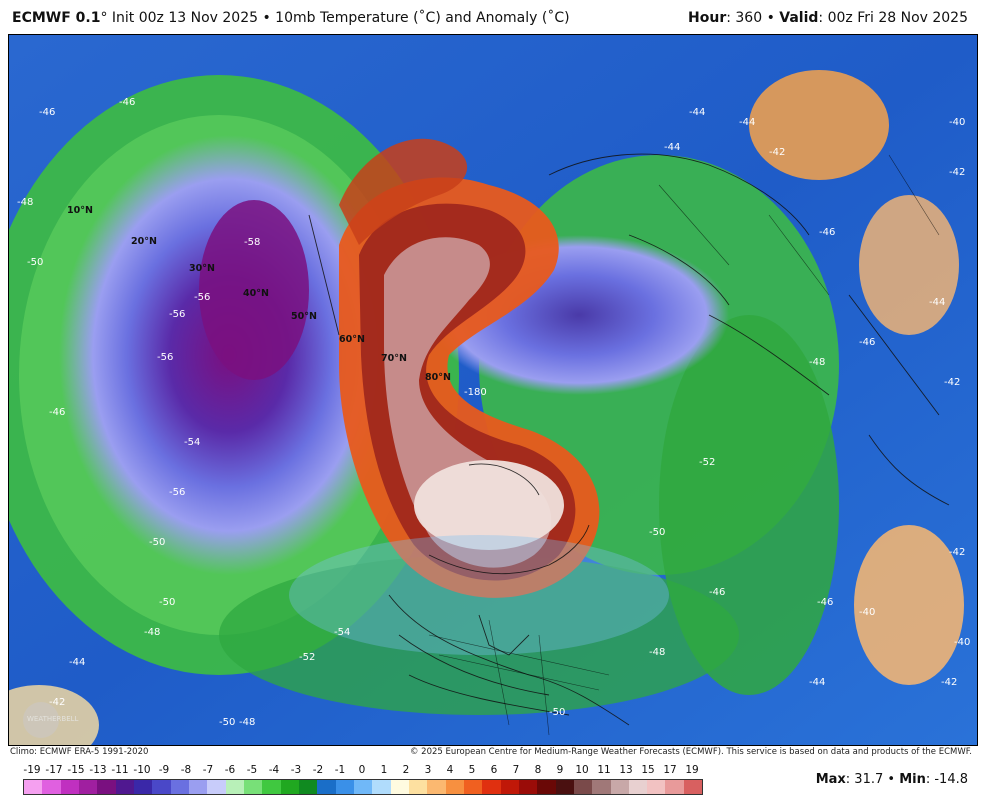 This screenshot has width=984, height=808. What do you see at coordinates (957, 122) in the screenshot?
I see `contour-label: -40` at bounding box center [957, 122].